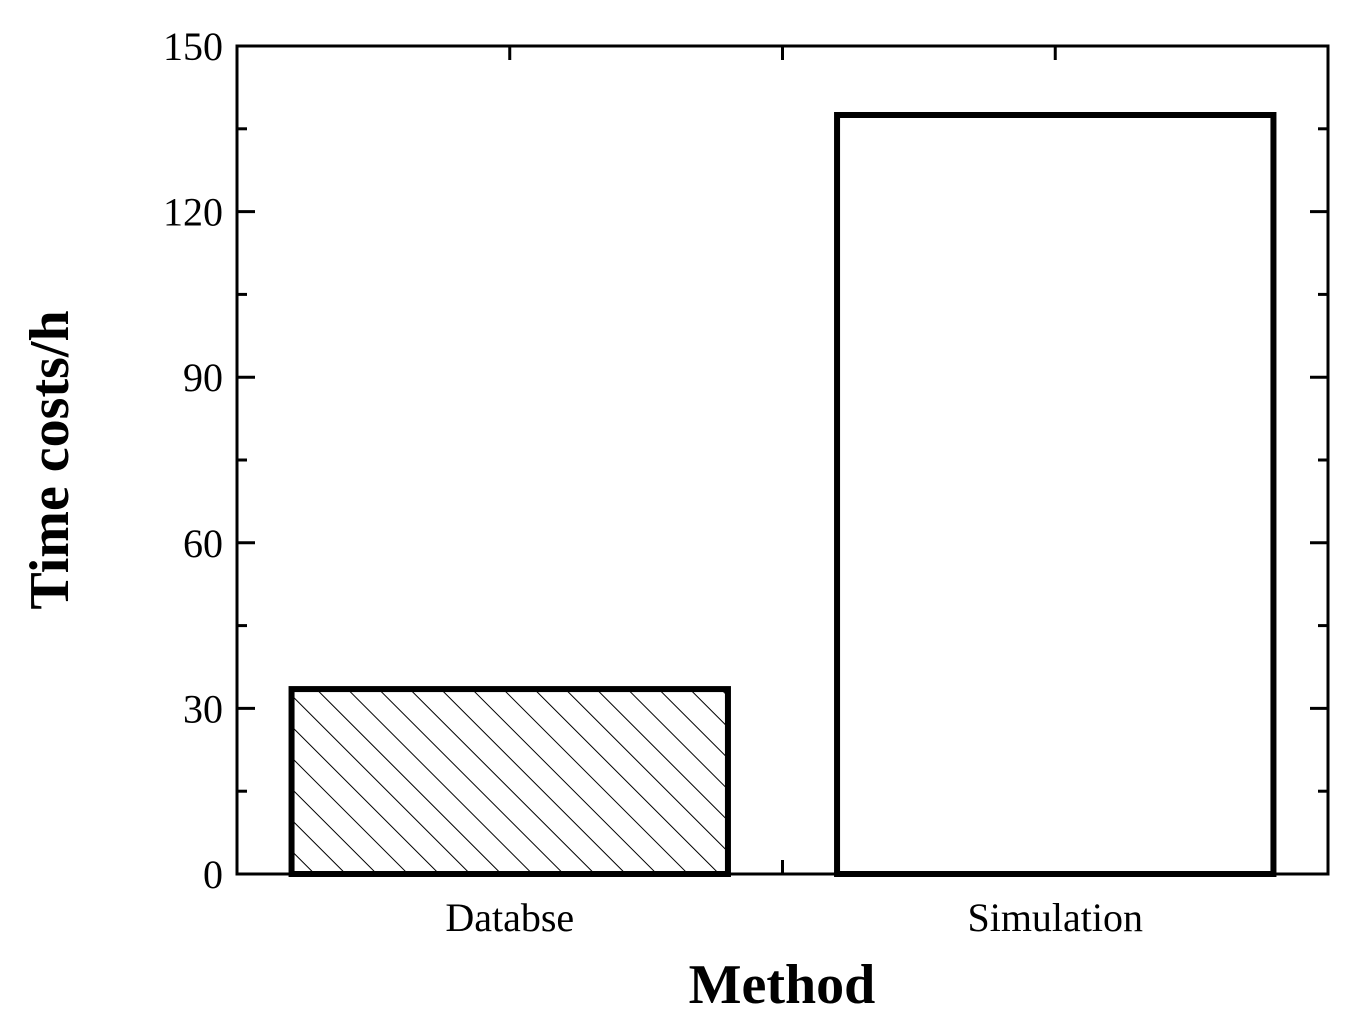 The image size is (1364, 1034). What do you see at coordinates (509, 782) in the screenshot?
I see `bar-databse` at bounding box center [509, 782].